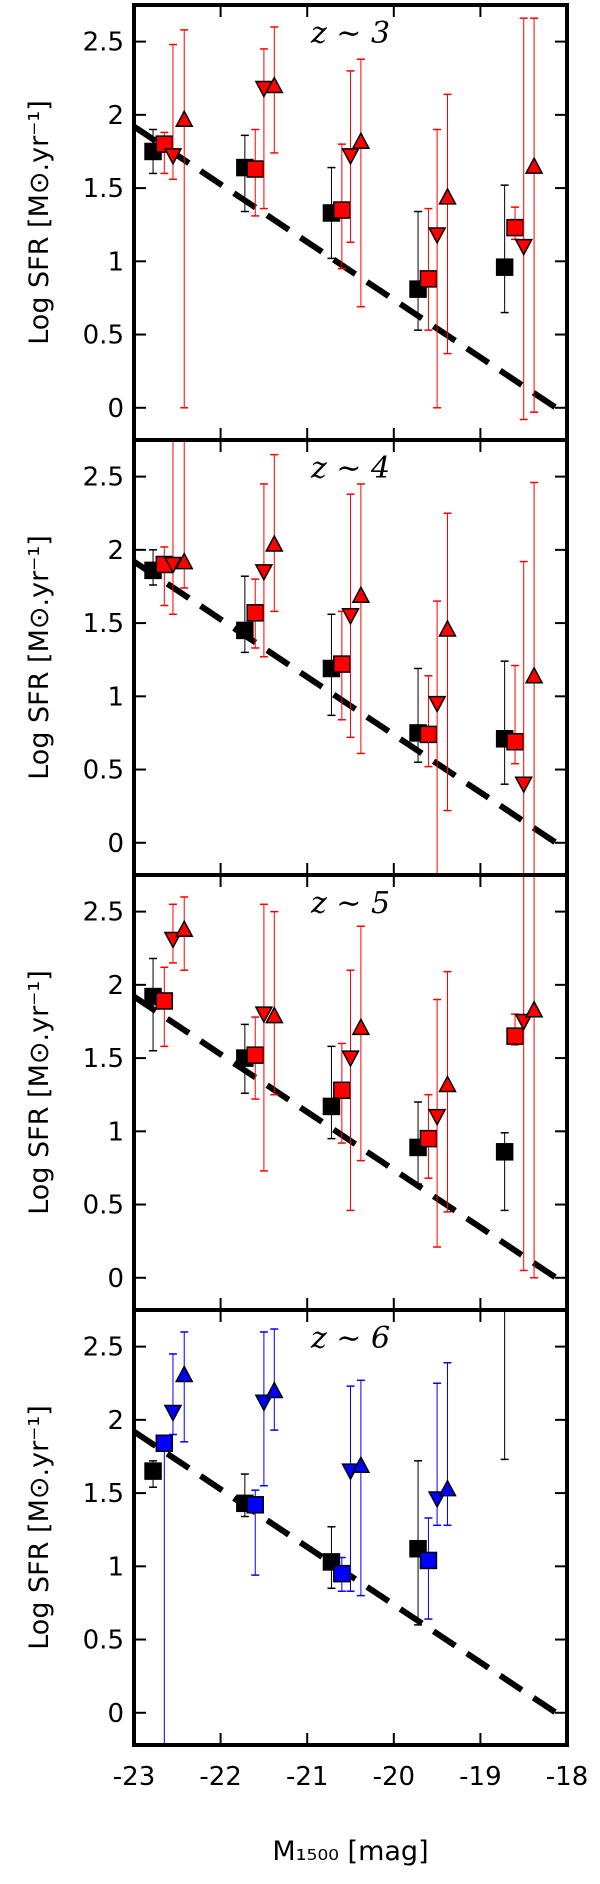  Describe the element at coordinates (480, 1777) in the screenshot. I see `x-tick-label: -19` at that location.